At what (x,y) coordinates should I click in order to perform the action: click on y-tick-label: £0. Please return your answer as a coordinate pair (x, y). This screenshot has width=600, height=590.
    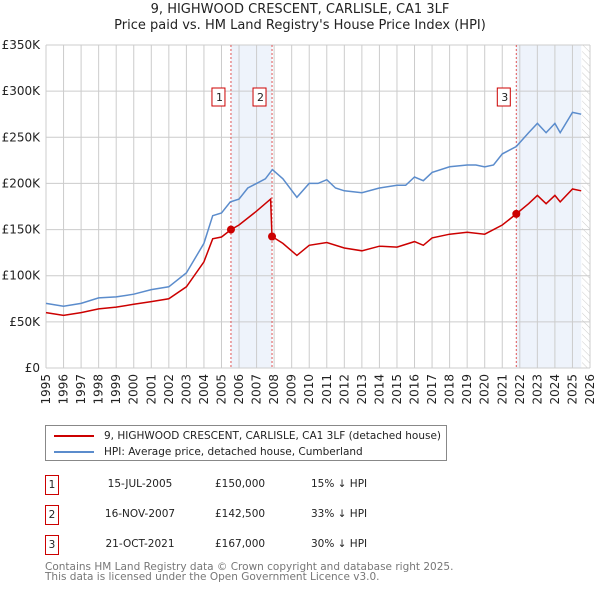
    Looking at the image, I should click on (32, 368).